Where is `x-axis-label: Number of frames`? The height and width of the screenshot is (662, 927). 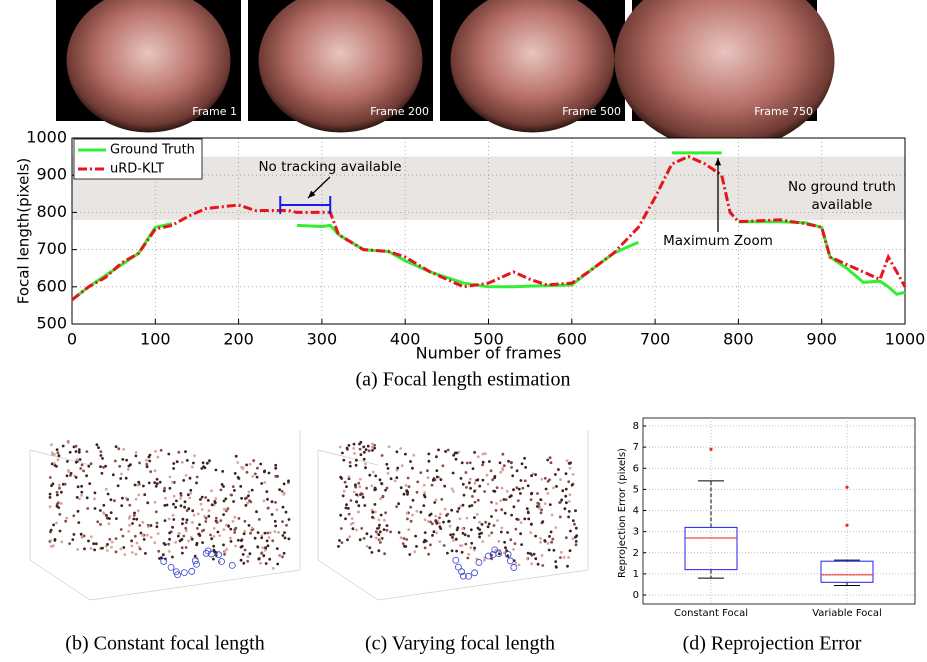 x-axis-label: Number of frames is located at coordinates (489, 353).